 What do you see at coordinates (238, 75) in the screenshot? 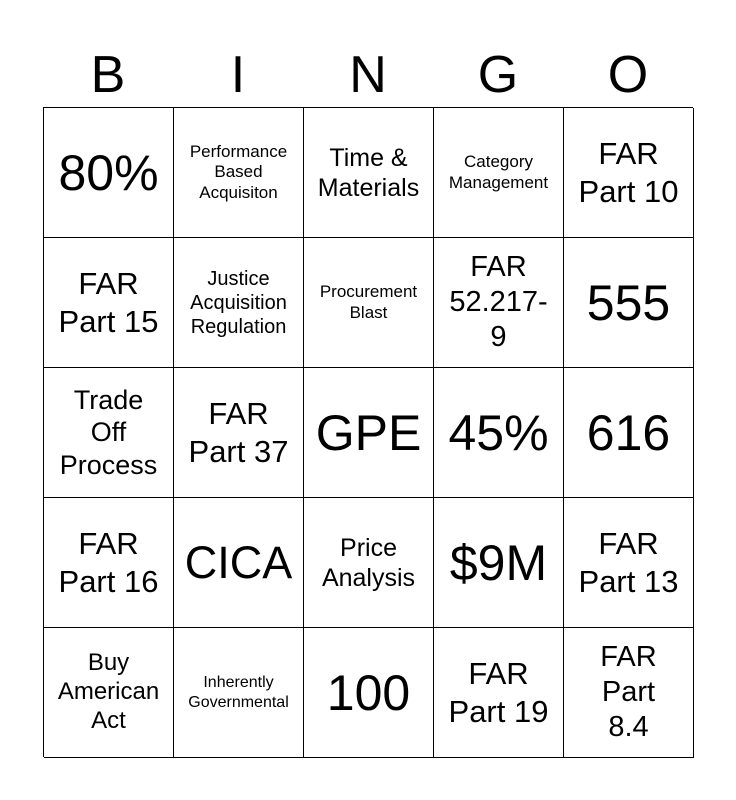
I see `header-letter-i: I` at bounding box center [238, 75].